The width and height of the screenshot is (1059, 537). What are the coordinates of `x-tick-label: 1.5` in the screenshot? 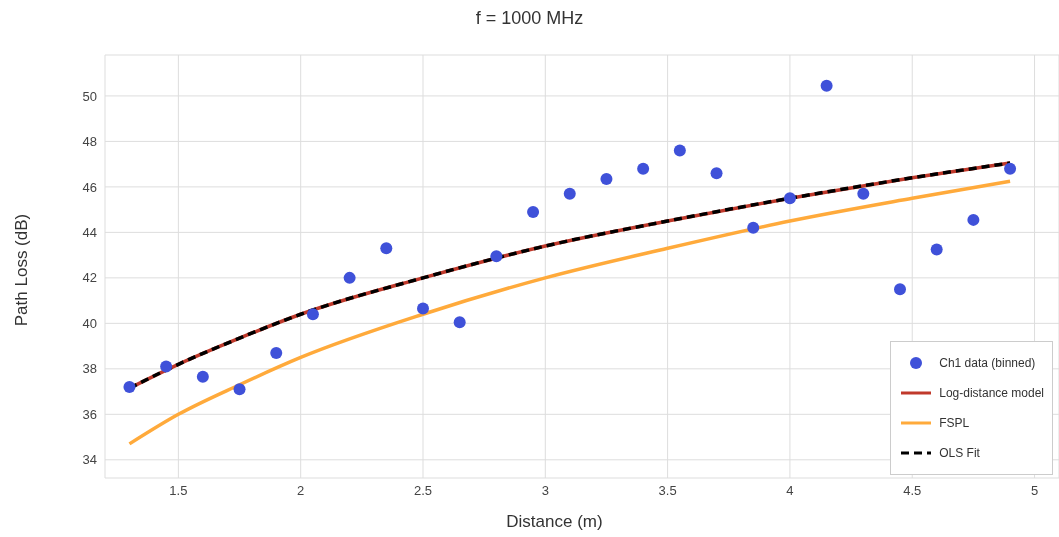 It's located at (178, 491).